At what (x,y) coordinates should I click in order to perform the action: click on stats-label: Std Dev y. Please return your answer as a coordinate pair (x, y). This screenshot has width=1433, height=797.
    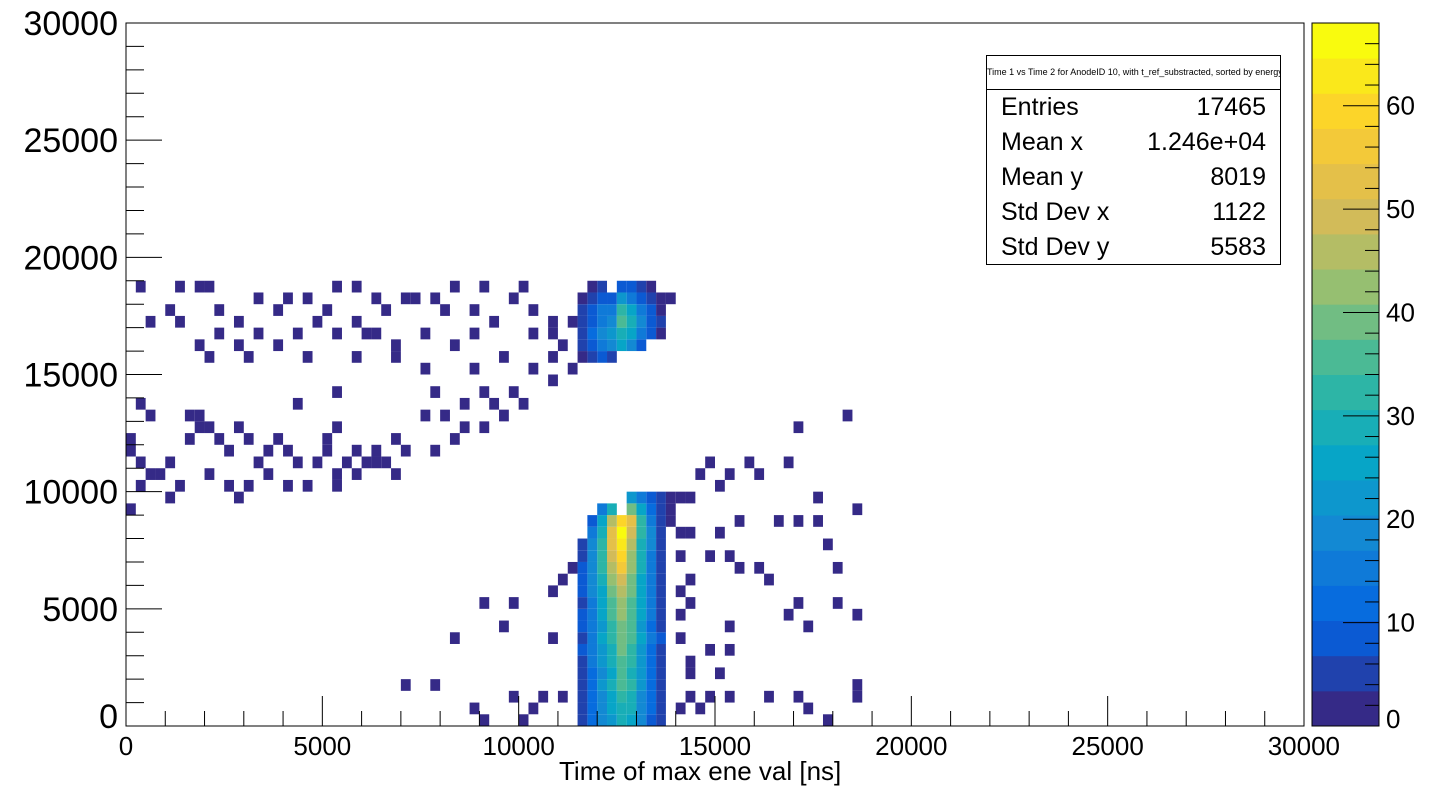
    Looking at the image, I should click on (1055, 247).